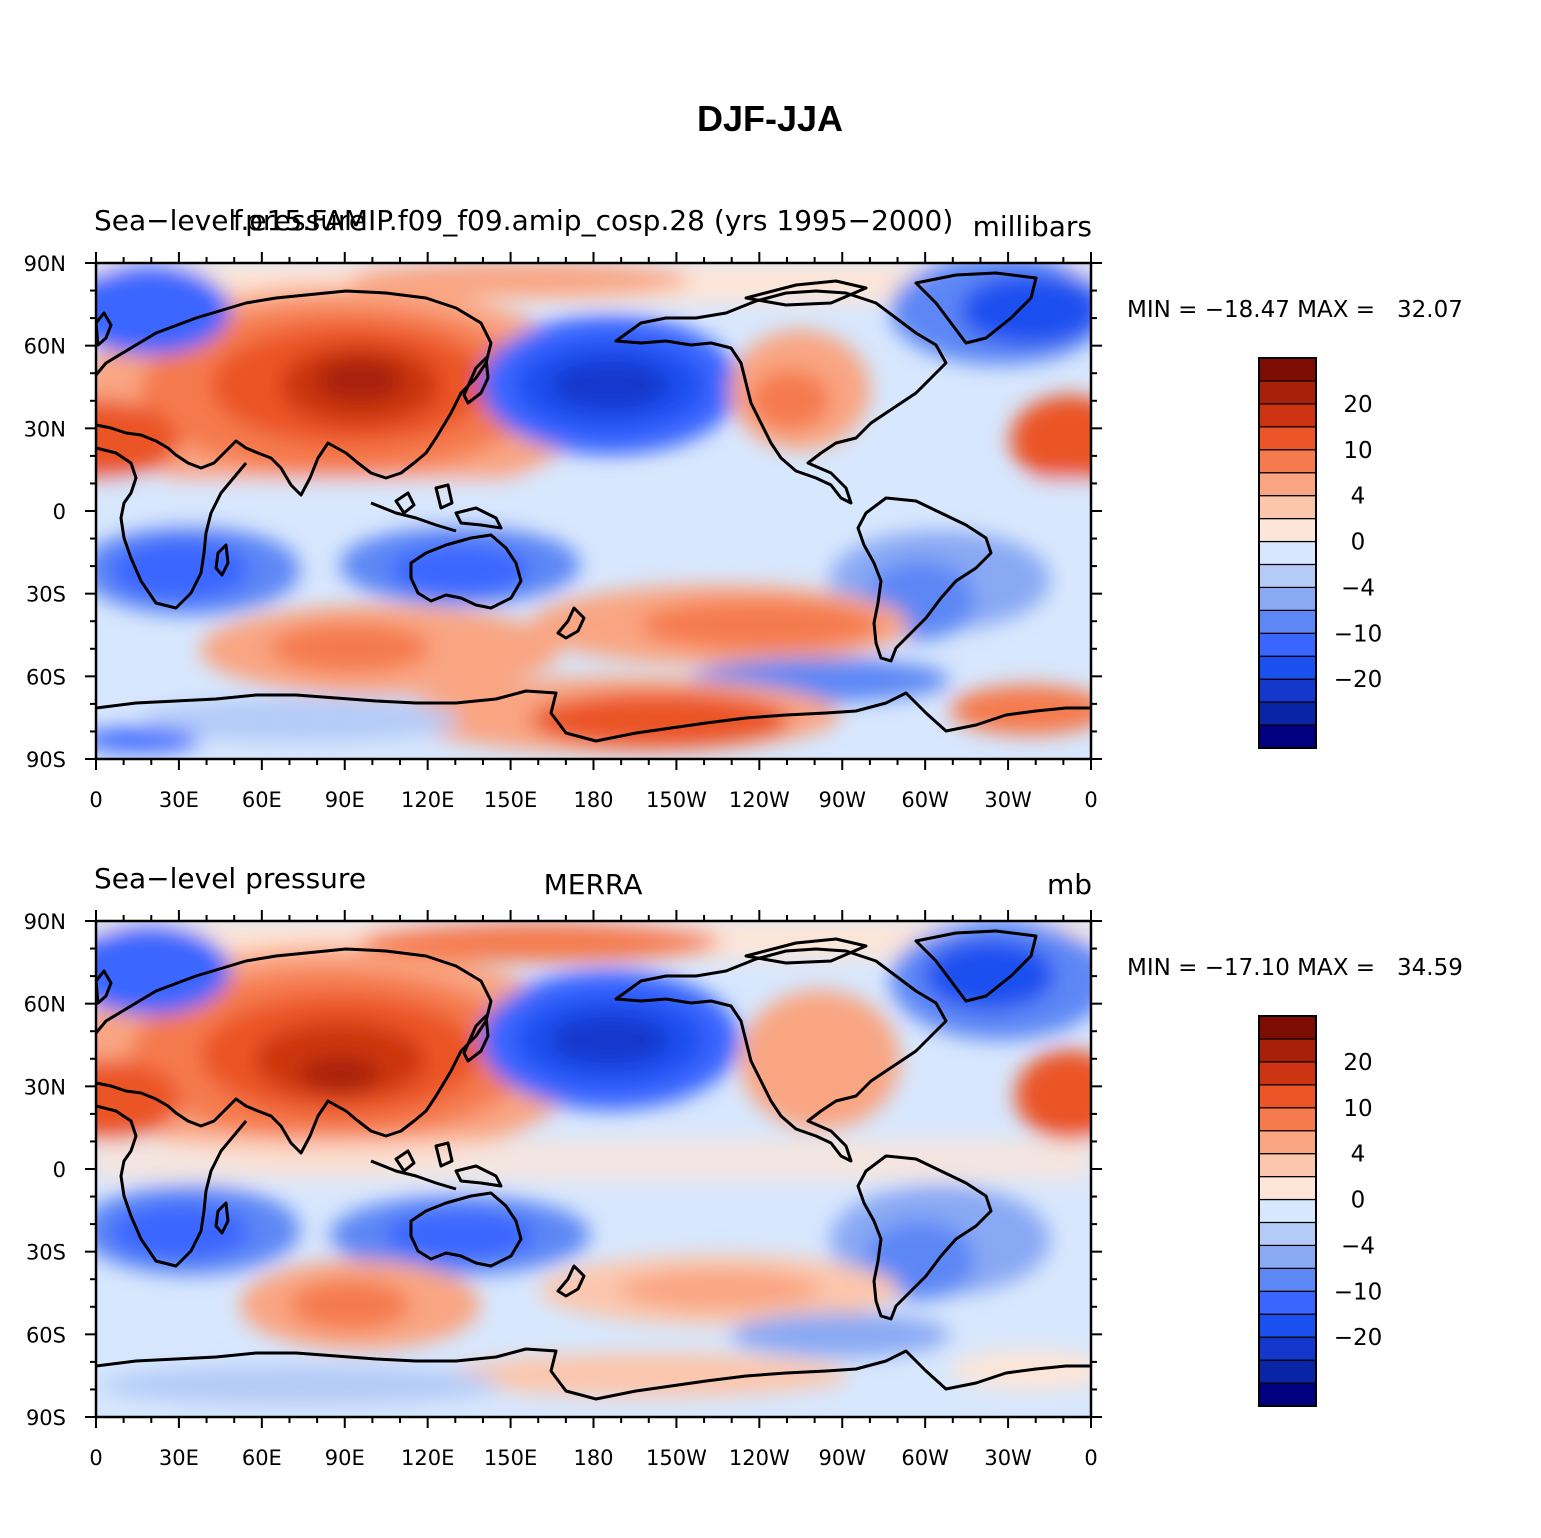 Image resolution: width=1541 pixels, height=1538 pixels. What do you see at coordinates (262, 1458) in the screenshot?
I see `lon-tick-label: 60E` at bounding box center [262, 1458].